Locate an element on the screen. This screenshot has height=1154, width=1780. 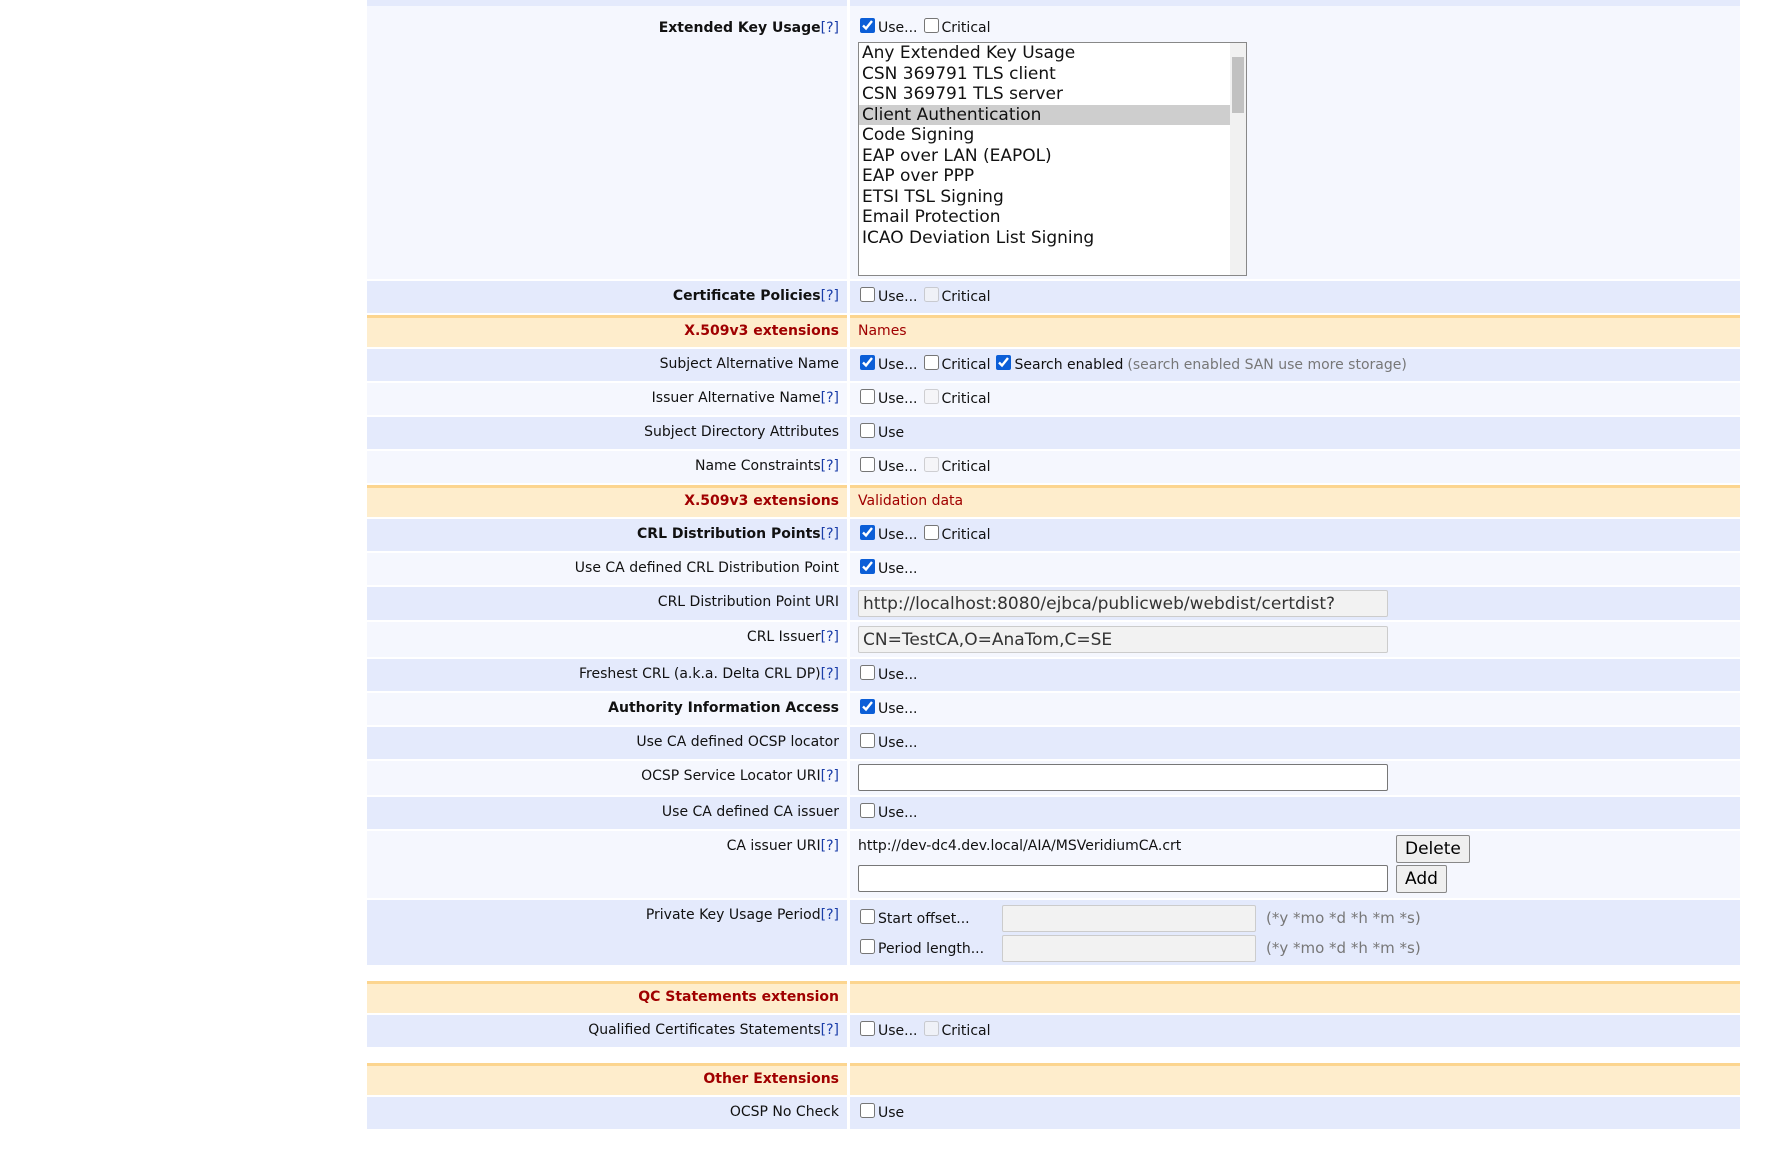
san-use-checkbox is located at coordinates (867, 362).